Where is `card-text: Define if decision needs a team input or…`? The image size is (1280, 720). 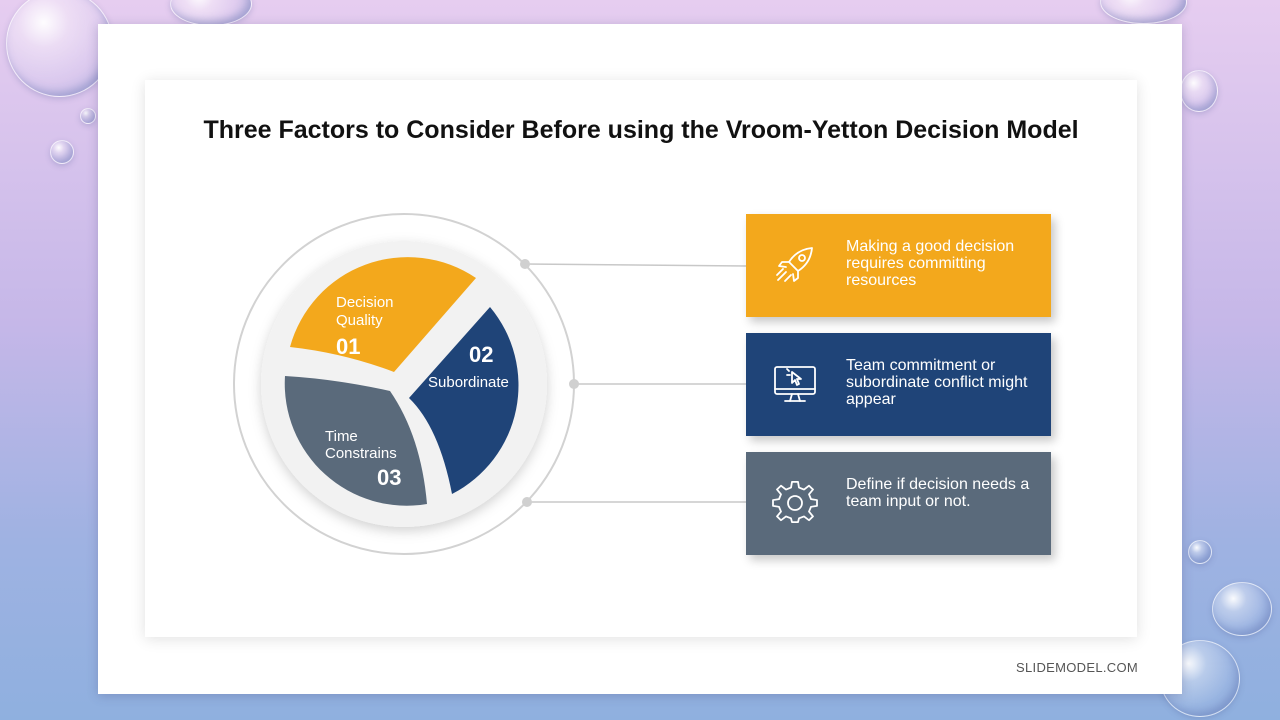 card-text: Define if decision needs a team input or… is located at coordinates (938, 493).